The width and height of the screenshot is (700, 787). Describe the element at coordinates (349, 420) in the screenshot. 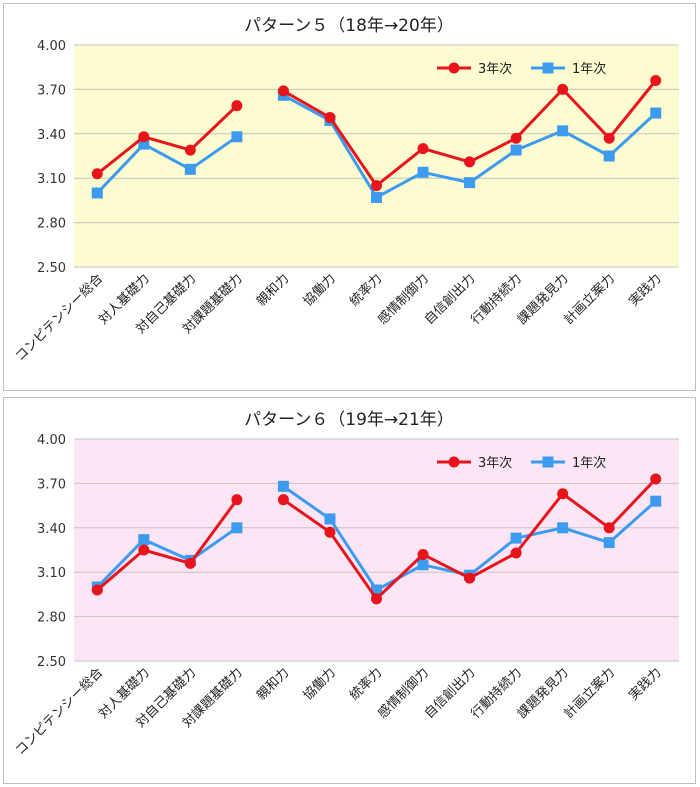

I see `chart-title: パターン６（19年→21年）` at that location.